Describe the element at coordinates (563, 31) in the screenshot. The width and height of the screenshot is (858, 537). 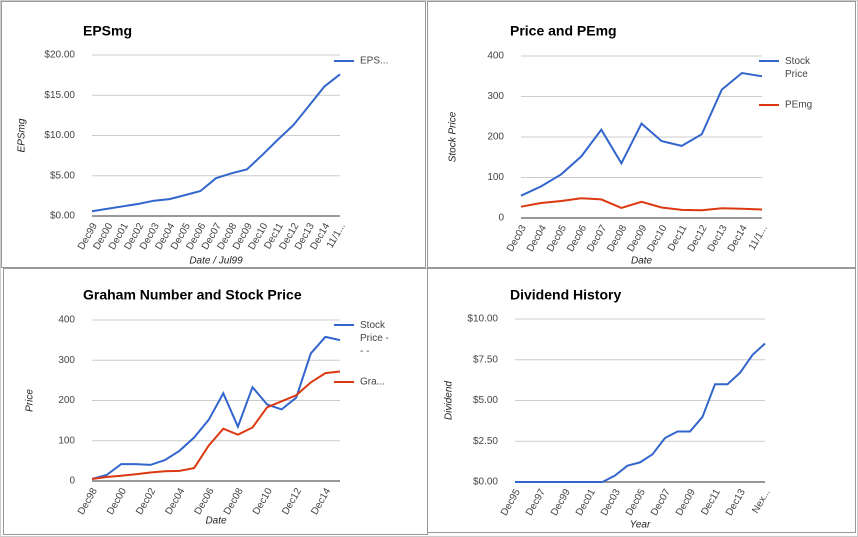
I see `chart-title: Price and PEmg` at that location.